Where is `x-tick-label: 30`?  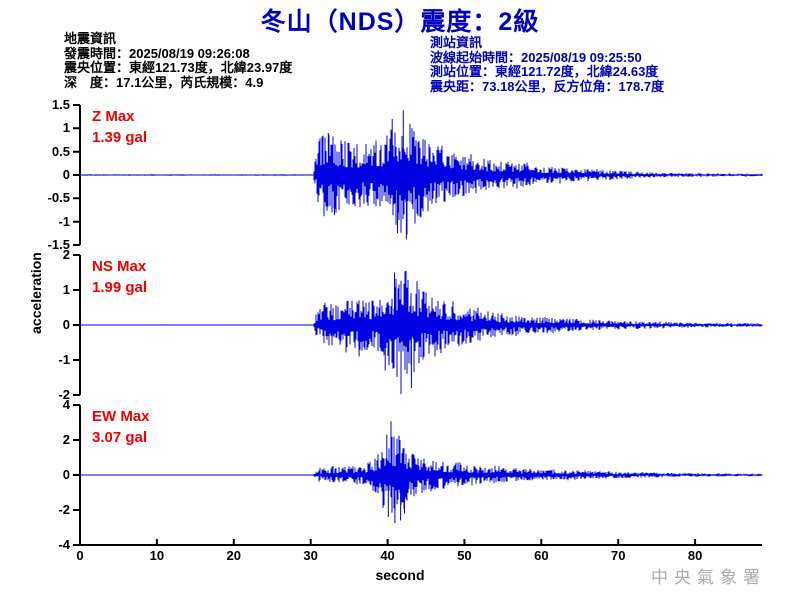
x-tick-label: 30 is located at coordinates (310, 555).